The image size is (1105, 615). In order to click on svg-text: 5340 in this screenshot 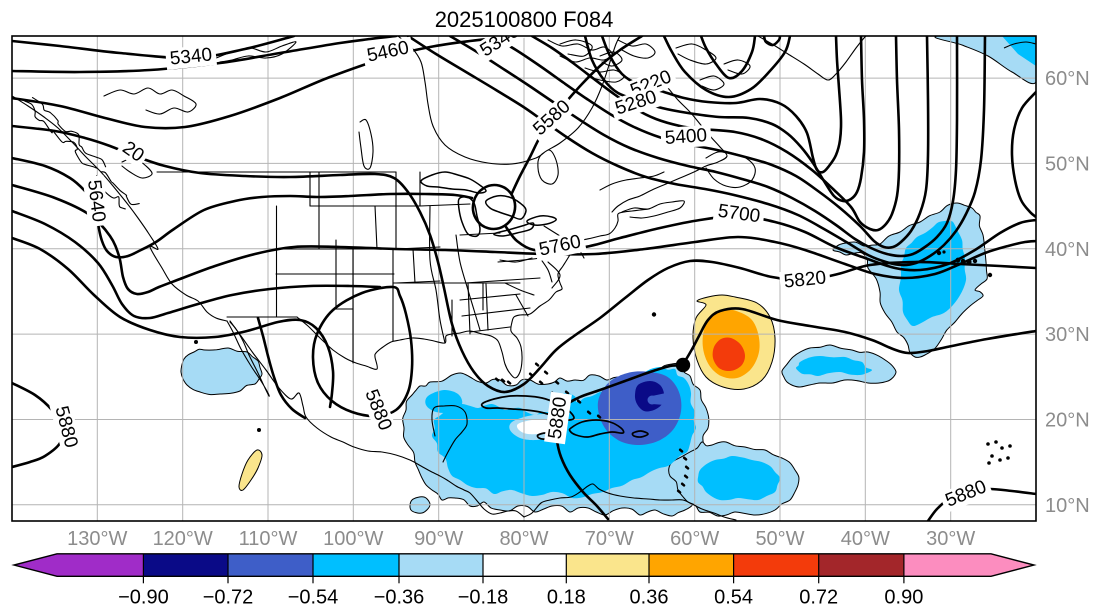, I will do `click(191, 56)`.